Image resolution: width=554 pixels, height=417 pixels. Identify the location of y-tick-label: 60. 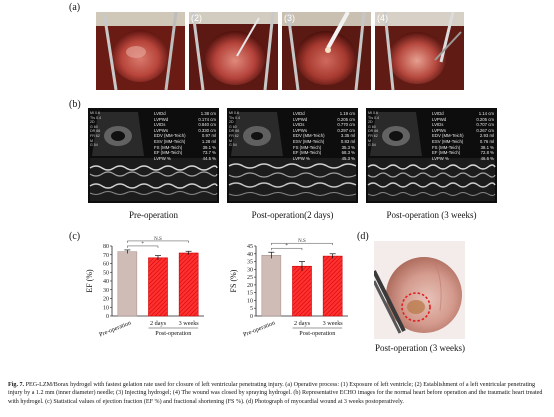
(106, 265).